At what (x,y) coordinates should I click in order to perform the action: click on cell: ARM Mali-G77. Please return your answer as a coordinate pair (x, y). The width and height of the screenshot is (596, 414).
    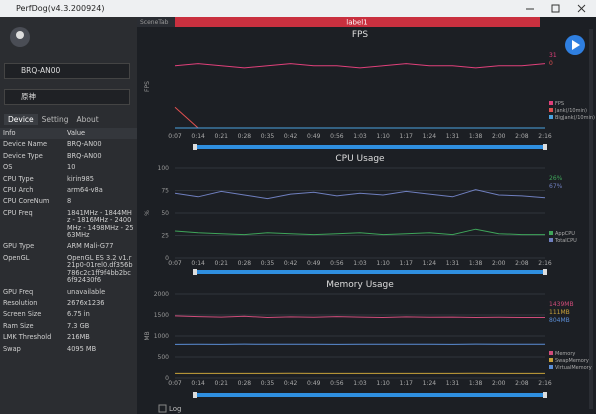
    Looking at the image, I should click on (90, 246).